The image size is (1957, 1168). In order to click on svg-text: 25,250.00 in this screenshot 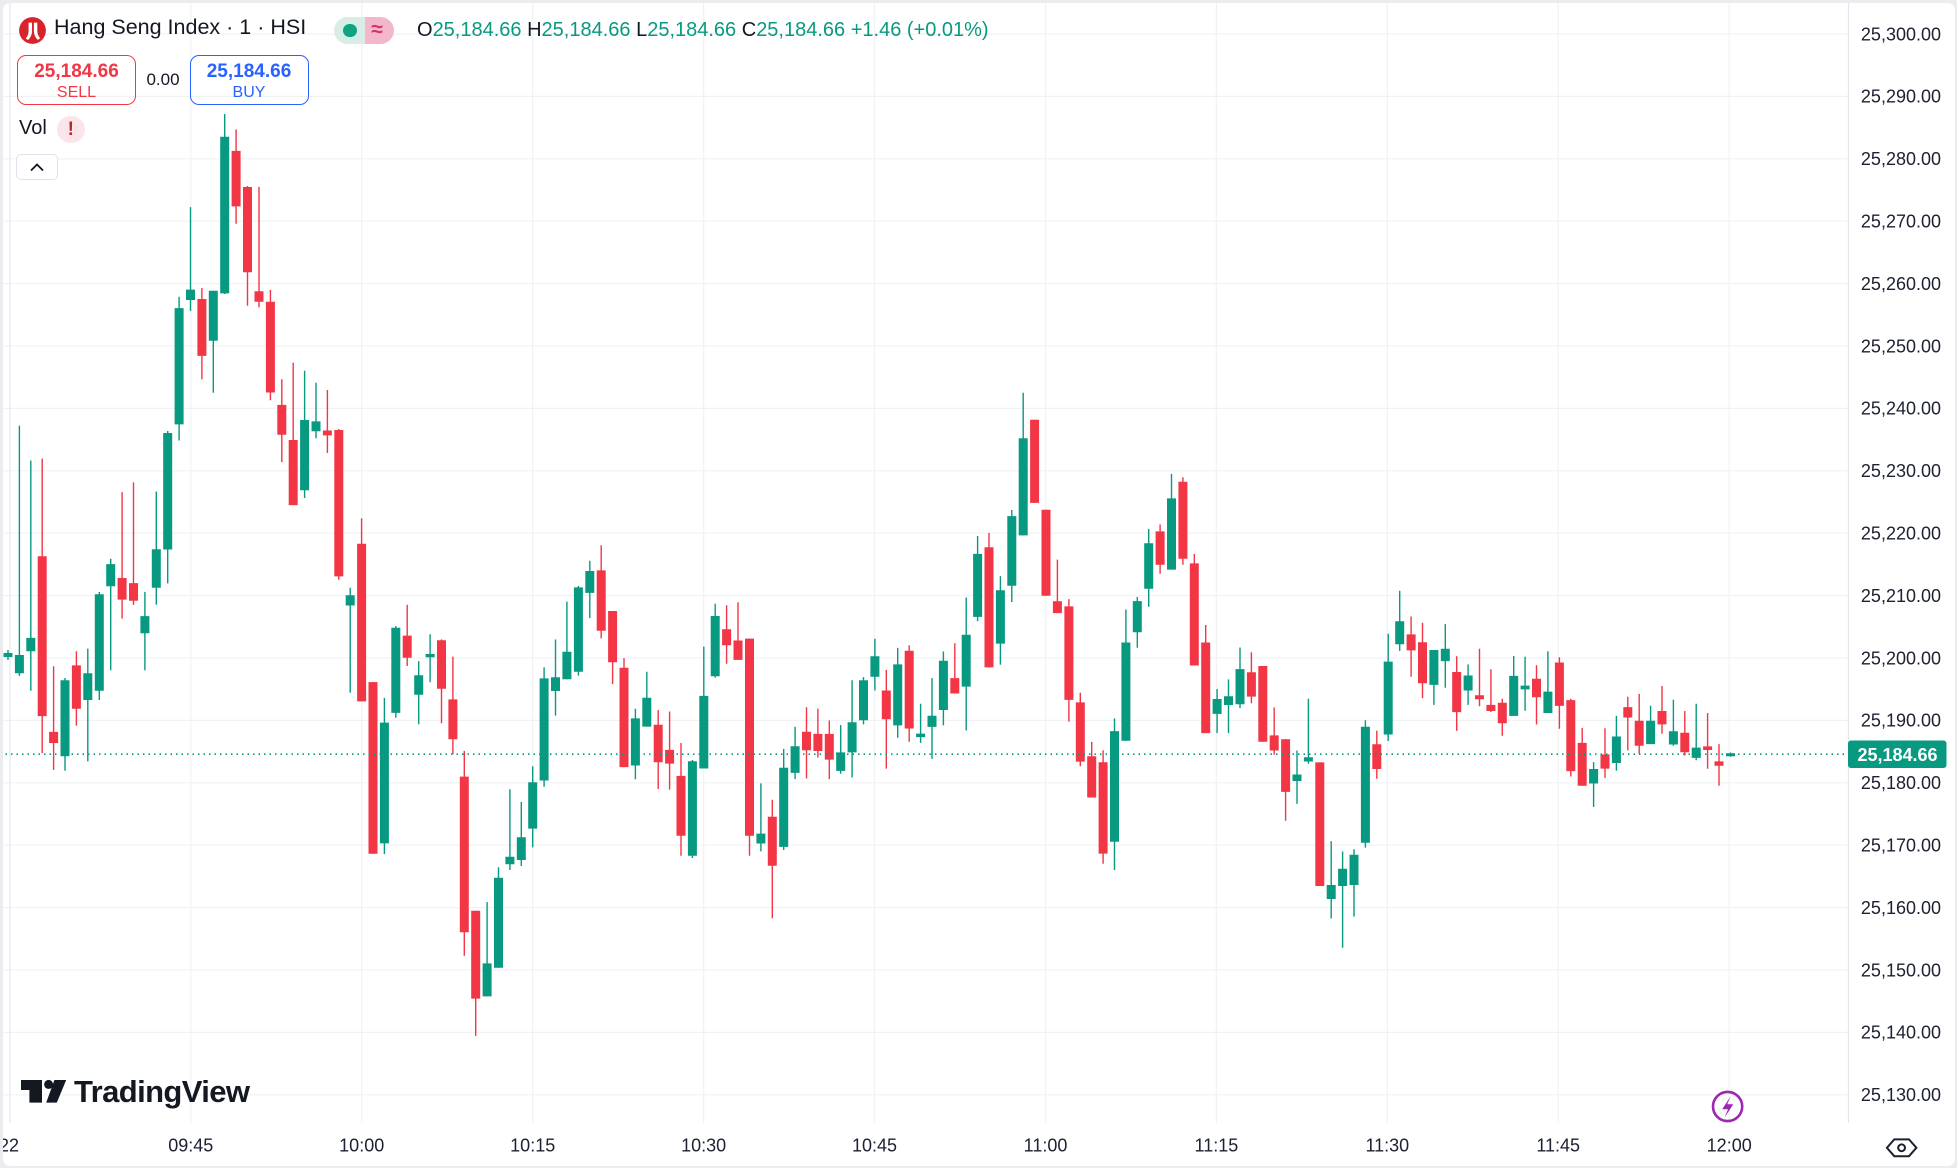, I will do `click(1901, 346)`.